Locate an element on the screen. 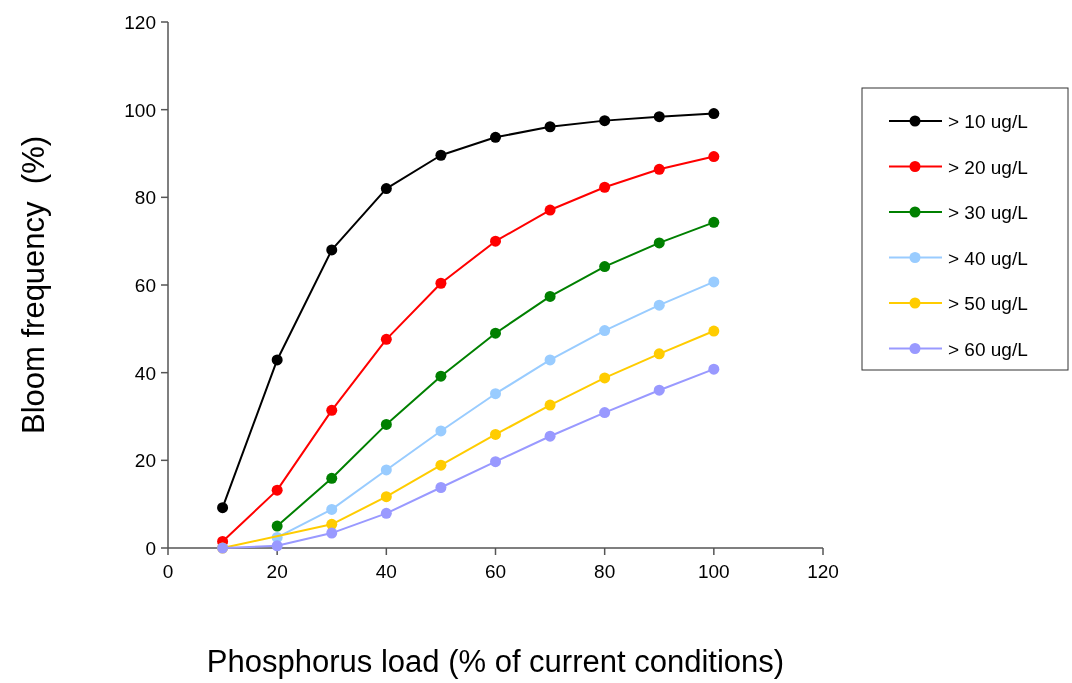 This screenshot has height=683, width=1072. y-tick-label: 120 is located at coordinates (140, 22).